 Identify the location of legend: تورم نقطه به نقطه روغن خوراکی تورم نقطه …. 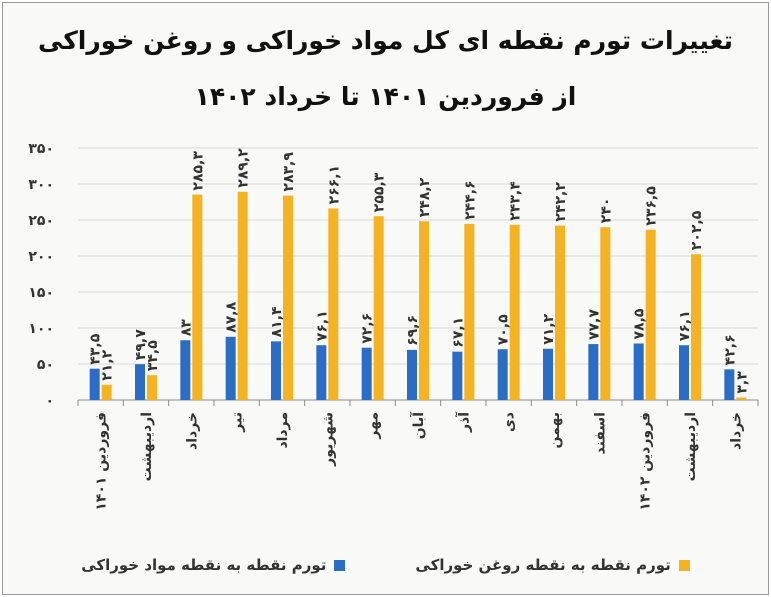
(385, 565).